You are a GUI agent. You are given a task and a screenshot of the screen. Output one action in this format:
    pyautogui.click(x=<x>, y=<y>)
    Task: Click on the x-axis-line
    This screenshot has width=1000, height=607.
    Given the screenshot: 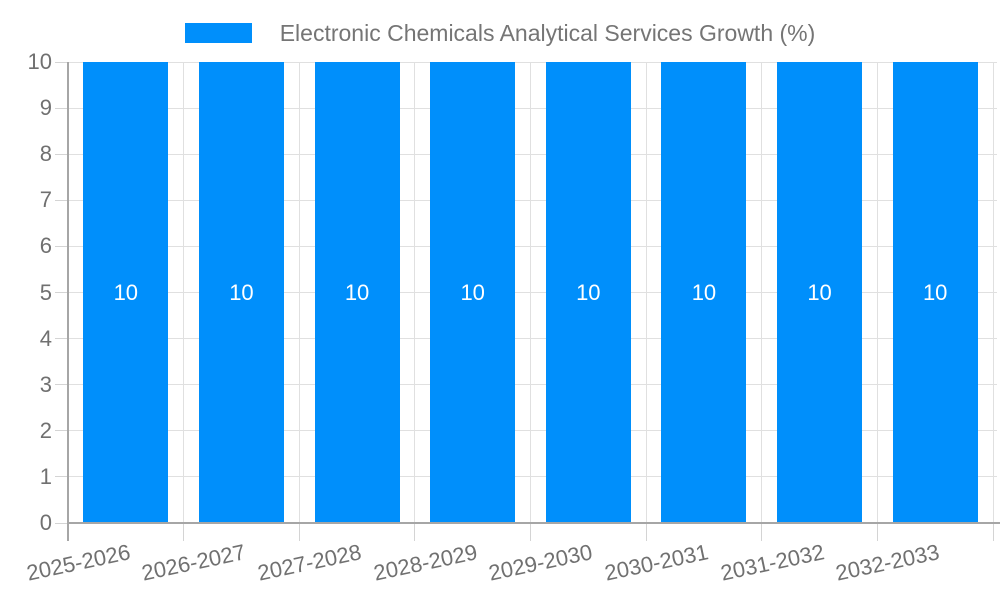 What is the action you would take?
    pyautogui.click(x=534, y=523)
    